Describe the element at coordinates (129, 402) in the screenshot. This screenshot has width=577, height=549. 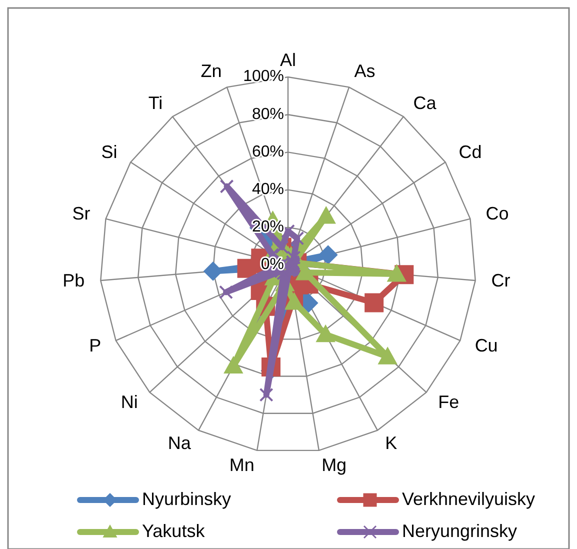
I see `spoke-label: Ni` at that location.